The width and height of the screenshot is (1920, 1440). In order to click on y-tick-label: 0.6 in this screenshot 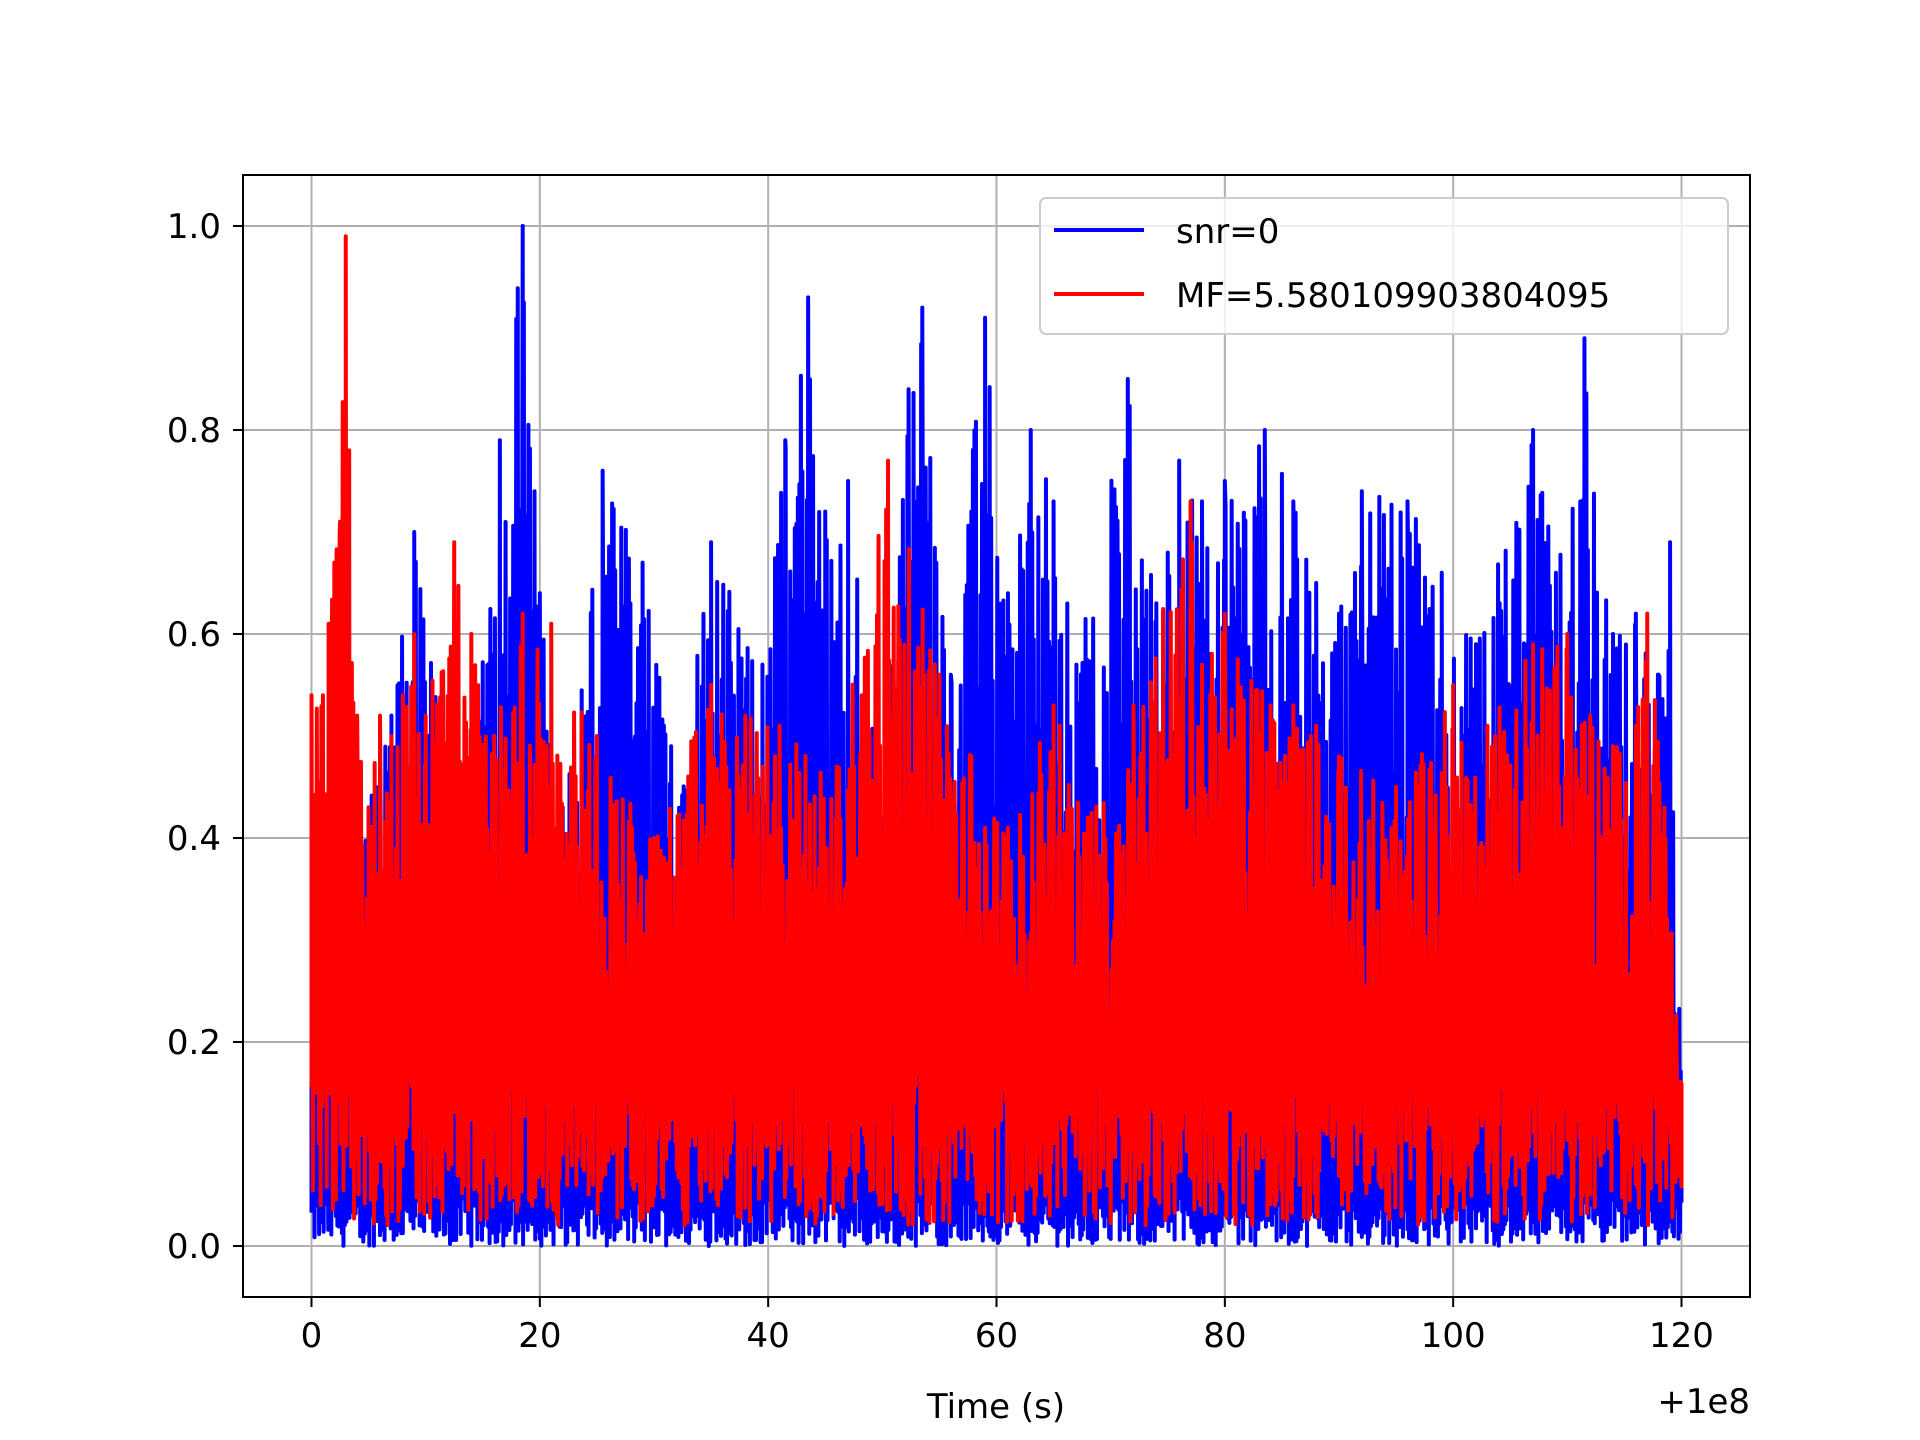, I will do `click(194, 635)`.